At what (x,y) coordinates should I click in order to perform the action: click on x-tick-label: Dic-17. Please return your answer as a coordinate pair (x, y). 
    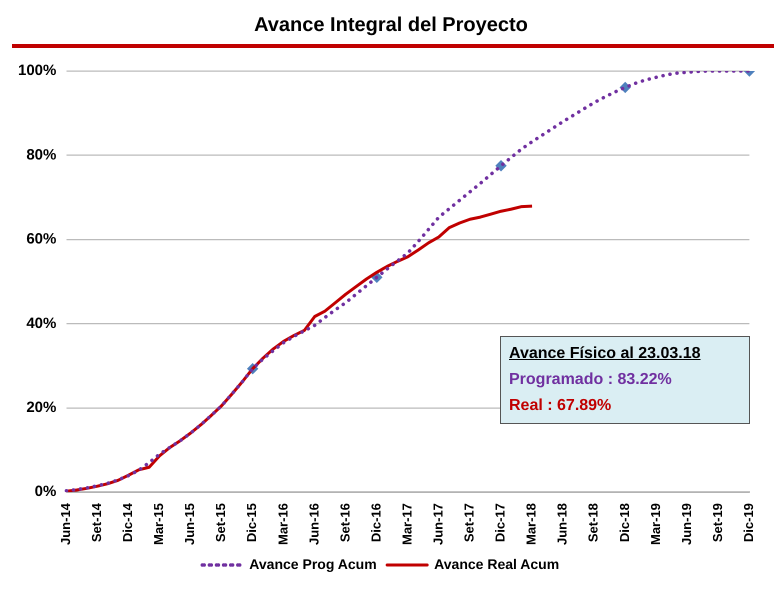
    Looking at the image, I should click on (500, 522).